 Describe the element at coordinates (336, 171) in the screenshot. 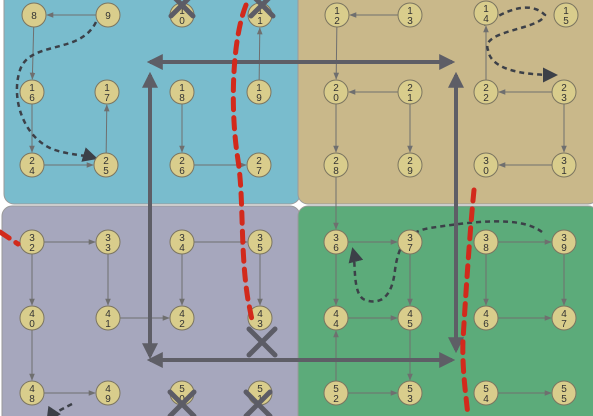

I see `node-label-bottom: 8` at that location.